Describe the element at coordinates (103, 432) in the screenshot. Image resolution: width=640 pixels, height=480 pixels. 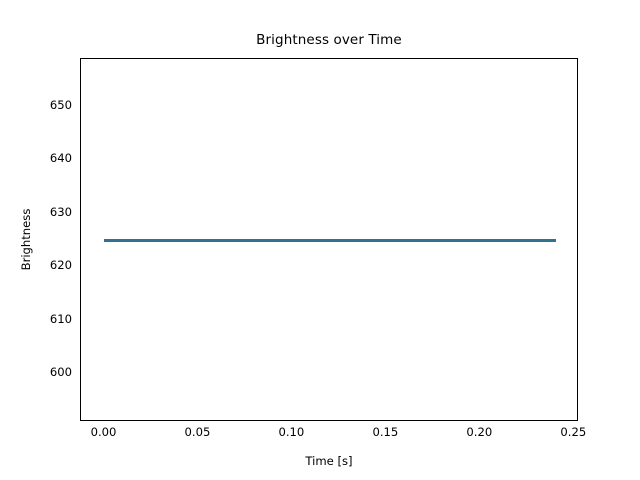
I see `x-tick-label: 0.00` at that location.